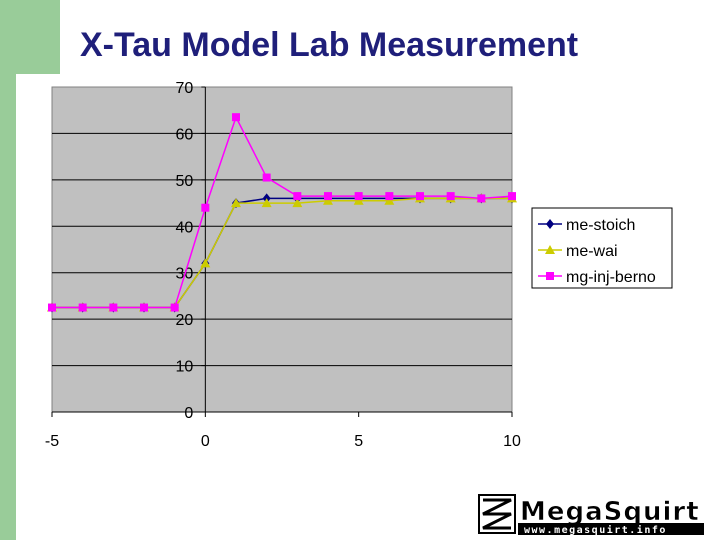 This screenshot has height=540, width=720. I want to click on y-tick-label: 60, so click(185, 134).